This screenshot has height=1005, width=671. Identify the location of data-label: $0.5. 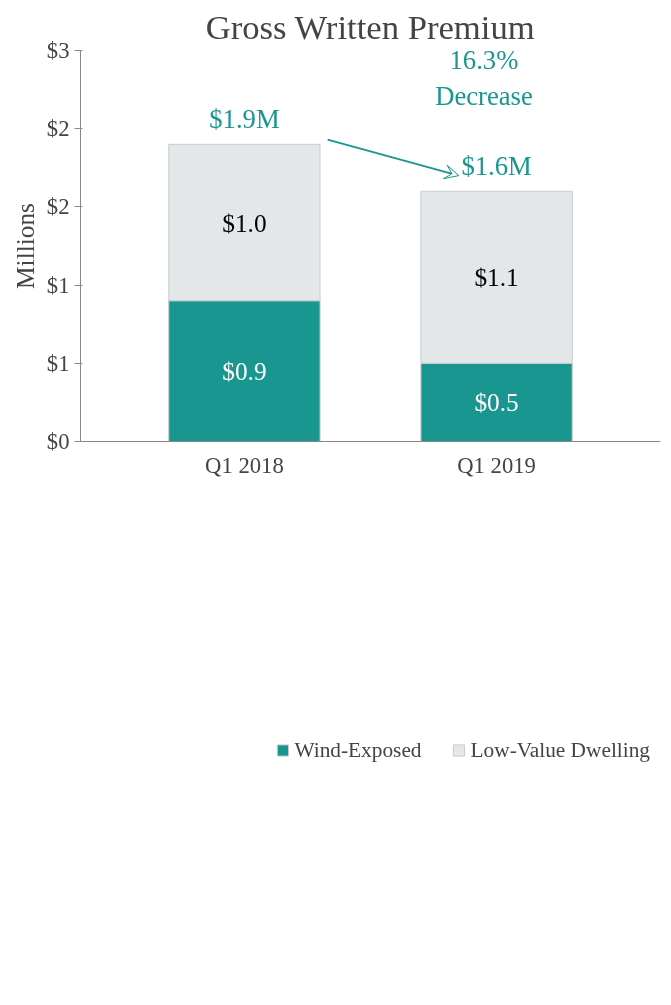
(496, 402).